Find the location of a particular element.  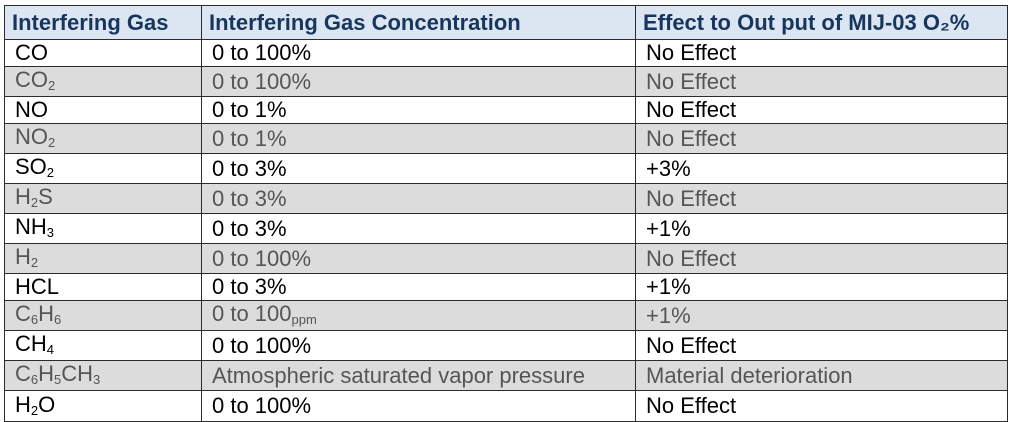

table-row: C6H6 0 to 100ppm +1% is located at coordinates (506, 315).